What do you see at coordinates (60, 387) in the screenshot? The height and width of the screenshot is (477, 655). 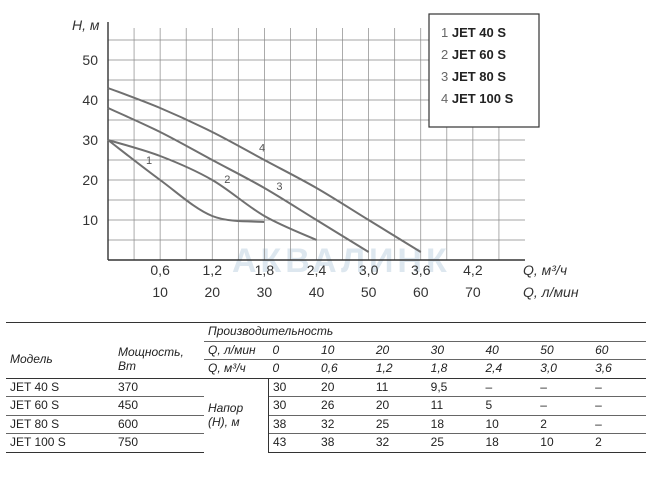 I see `model-cell: JET 40 S` at bounding box center [60, 387].